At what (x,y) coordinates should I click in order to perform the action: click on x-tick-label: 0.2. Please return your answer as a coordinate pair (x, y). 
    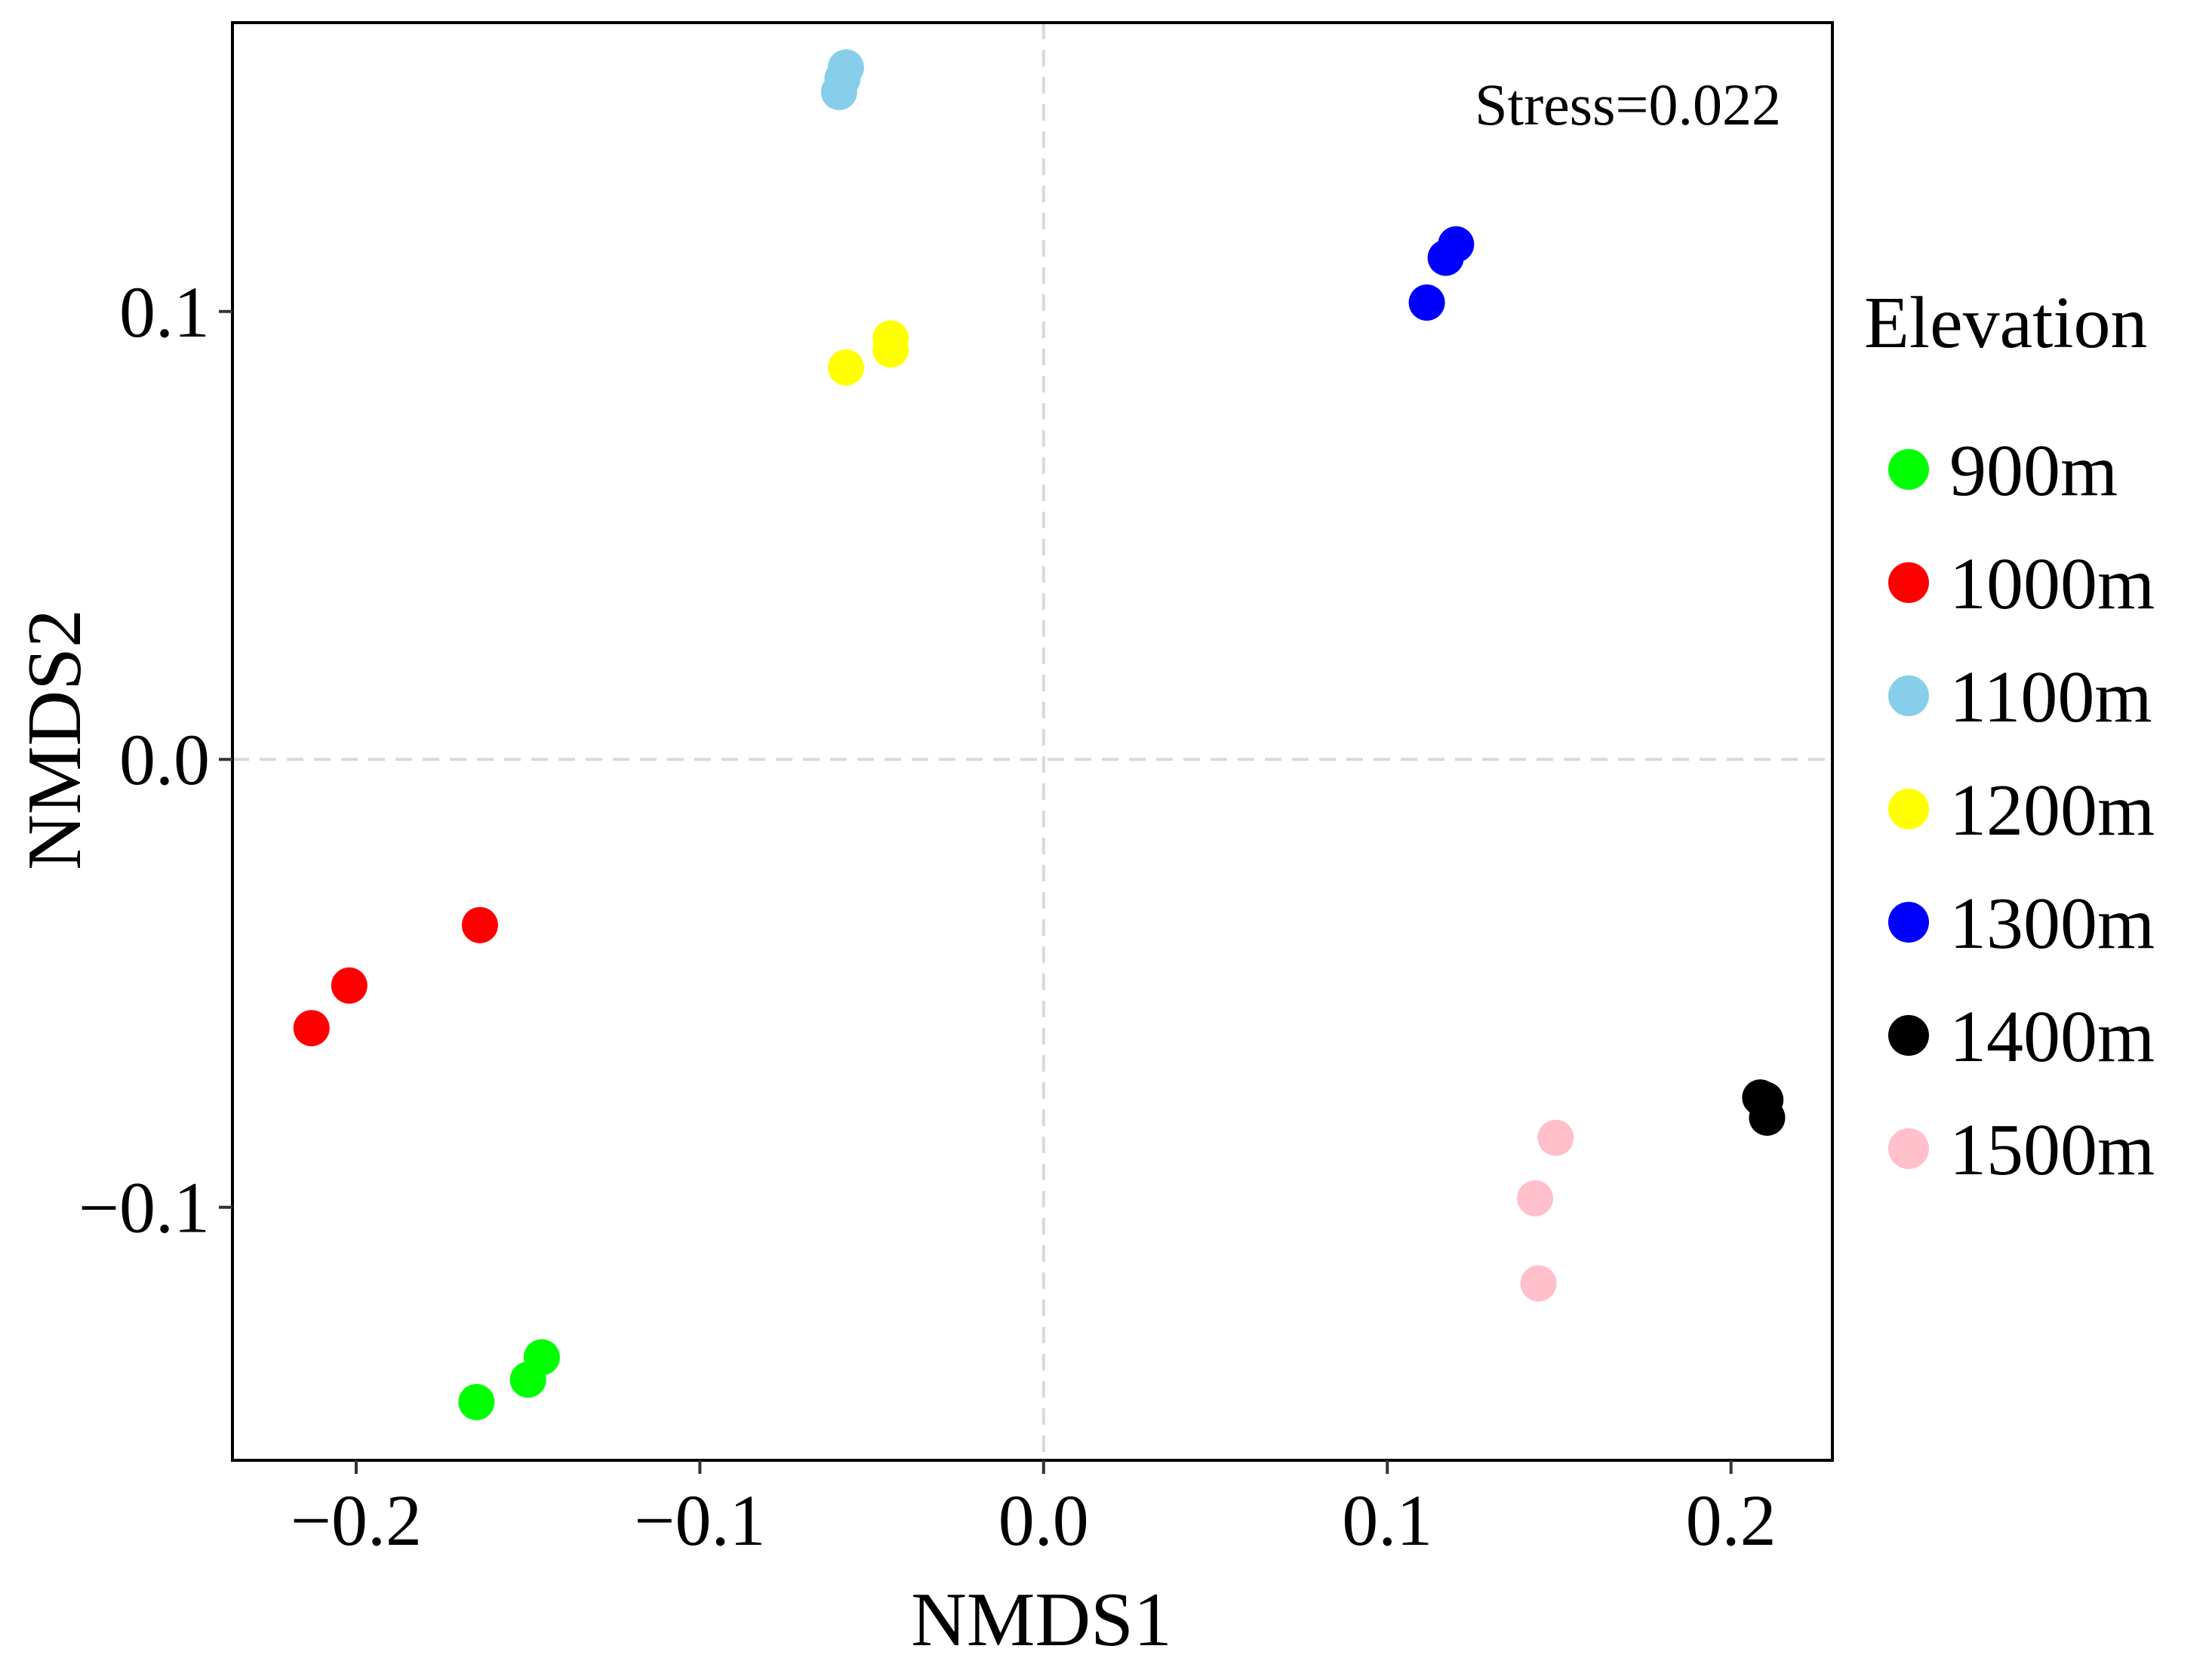
    Looking at the image, I should click on (1731, 1520).